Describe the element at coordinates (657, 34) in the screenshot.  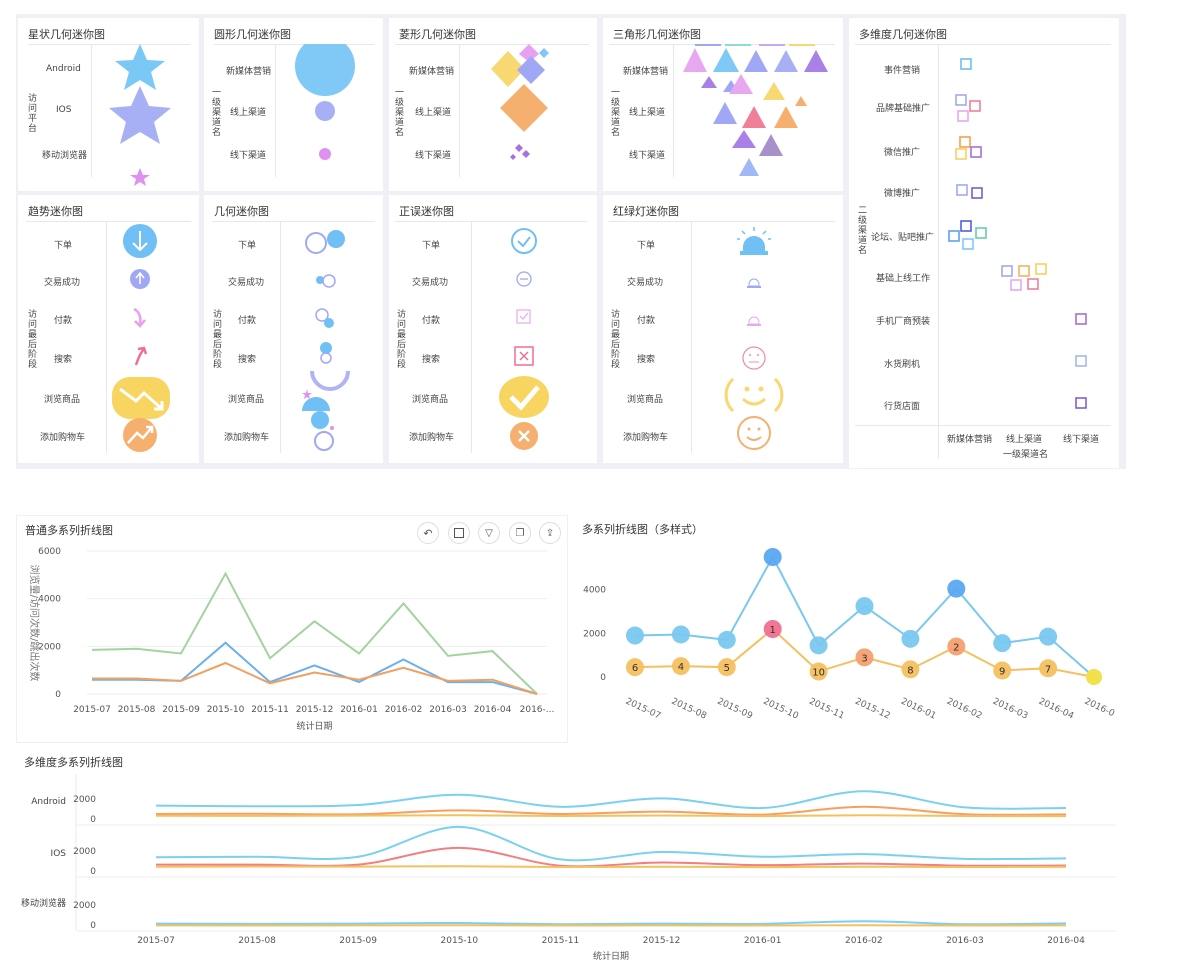
I see `panel-title: 三角形几何迷你图` at that location.